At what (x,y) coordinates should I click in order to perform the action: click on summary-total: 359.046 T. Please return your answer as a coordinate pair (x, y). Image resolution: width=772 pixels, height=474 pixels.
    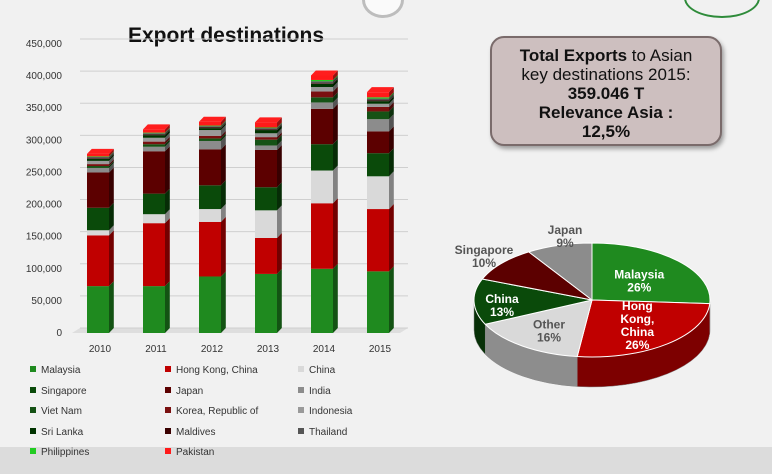
    Looking at the image, I should click on (606, 93).